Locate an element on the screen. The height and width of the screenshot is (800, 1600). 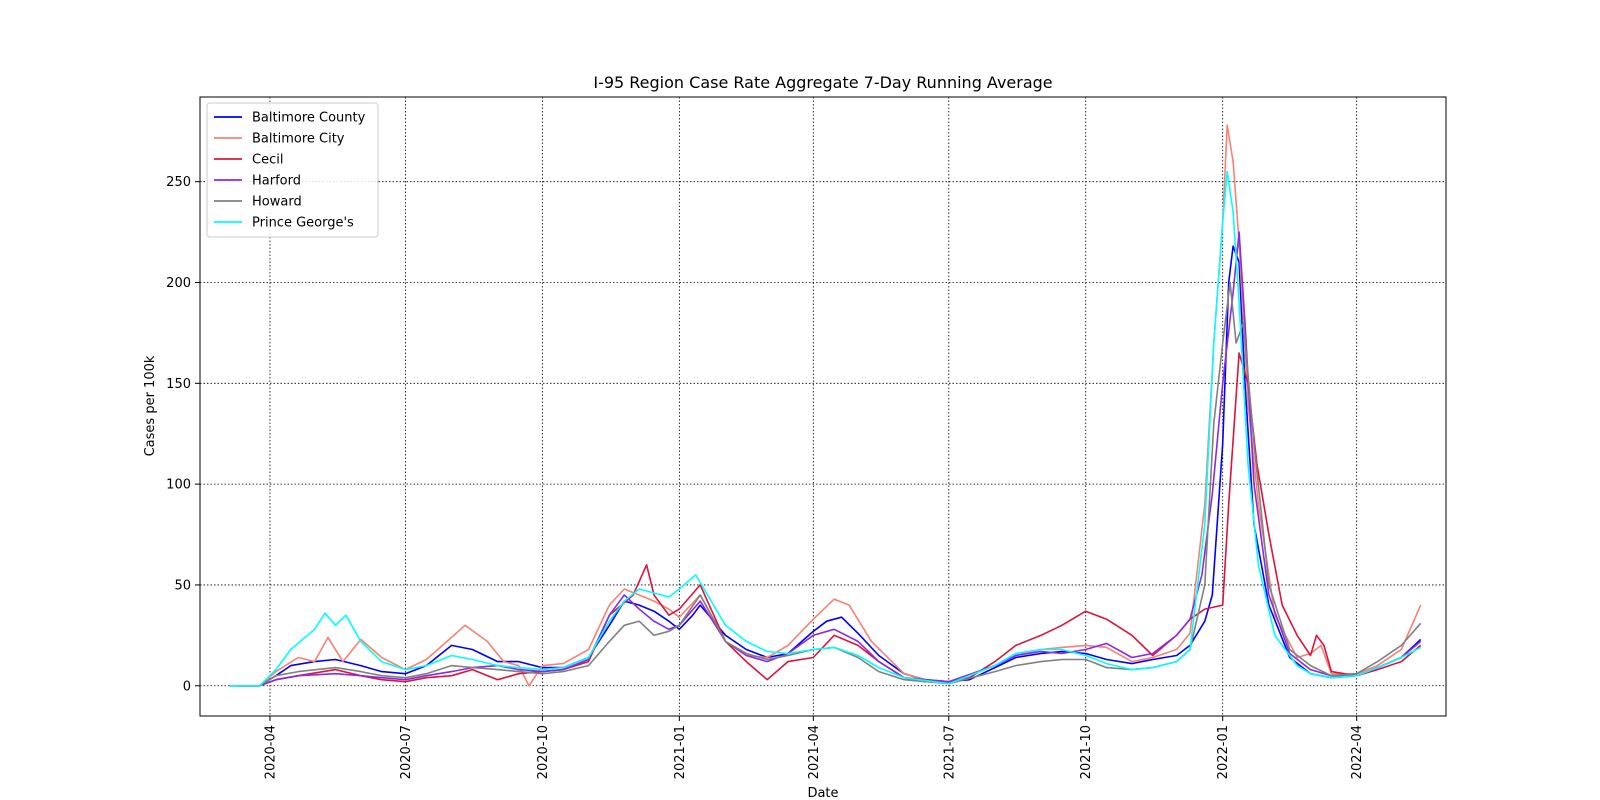
x-tick-label: 2021-04 is located at coordinates (814, 752).